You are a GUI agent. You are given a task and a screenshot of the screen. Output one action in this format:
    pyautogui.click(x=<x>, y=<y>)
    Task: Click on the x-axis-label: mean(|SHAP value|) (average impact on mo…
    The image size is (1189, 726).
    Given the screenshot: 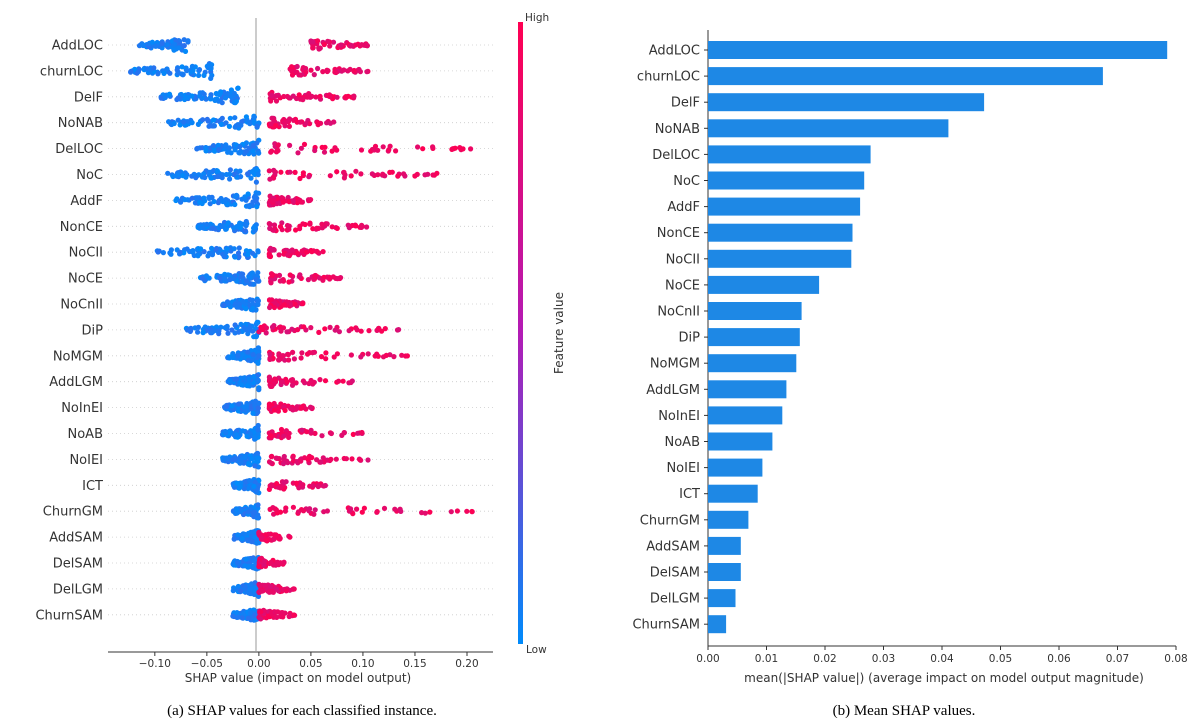 What is the action you would take?
    pyautogui.click(x=944, y=678)
    